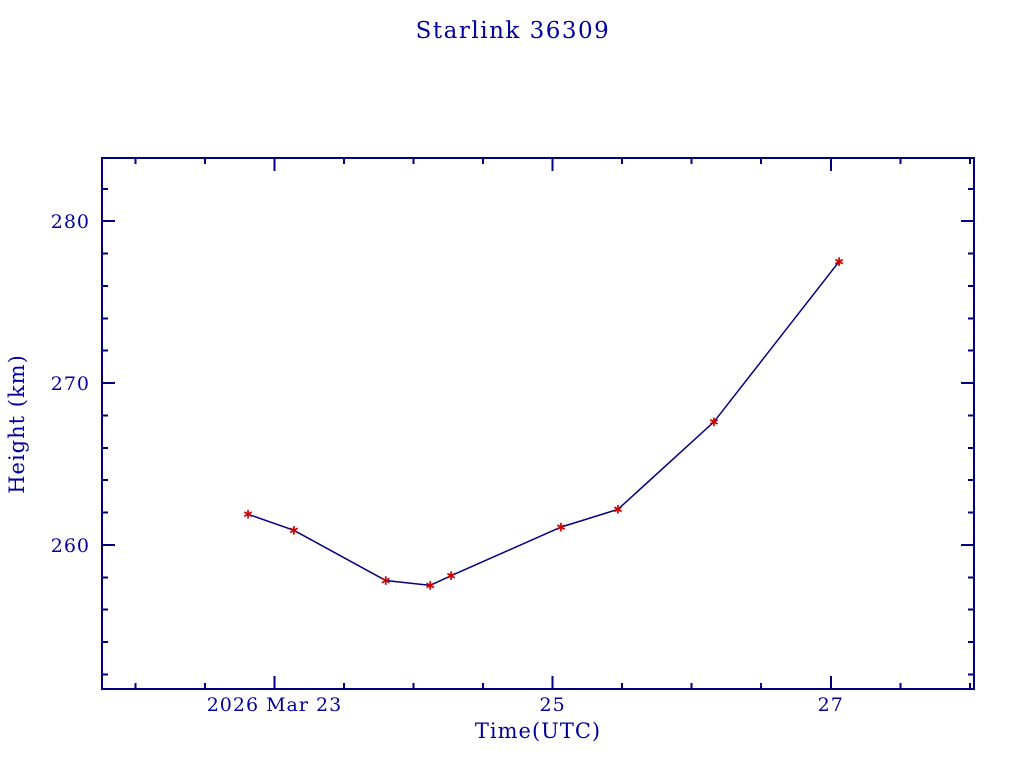 Image resolution: width=1024 pixels, height=768 pixels. Describe the element at coordinates (553, 705) in the screenshot. I see `x-tick-label: 25` at that location.